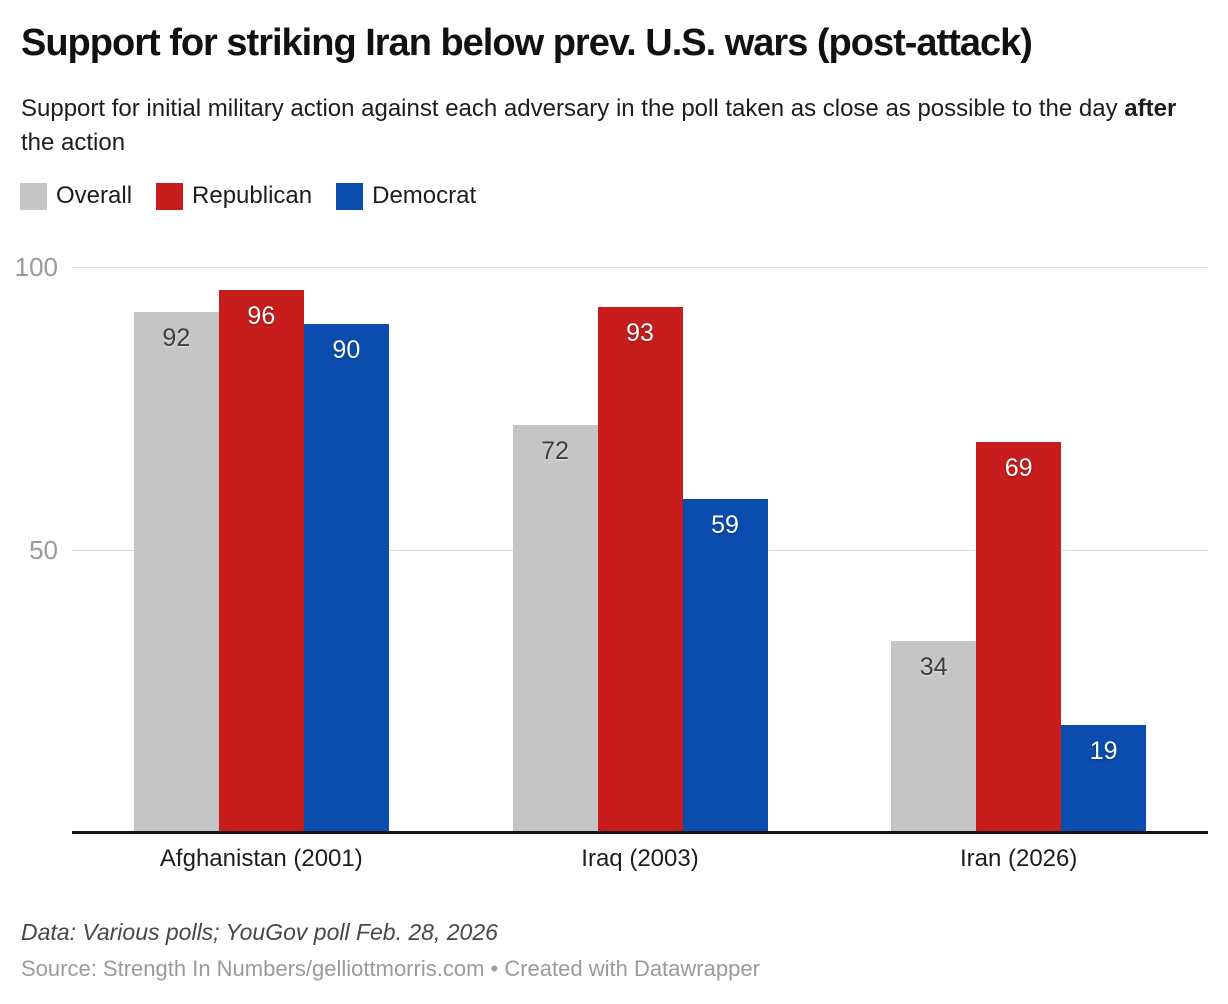 The height and width of the screenshot is (1004, 1228). Describe the element at coordinates (73, 142) in the screenshot. I see `subtitle-text-2: the action` at that location.